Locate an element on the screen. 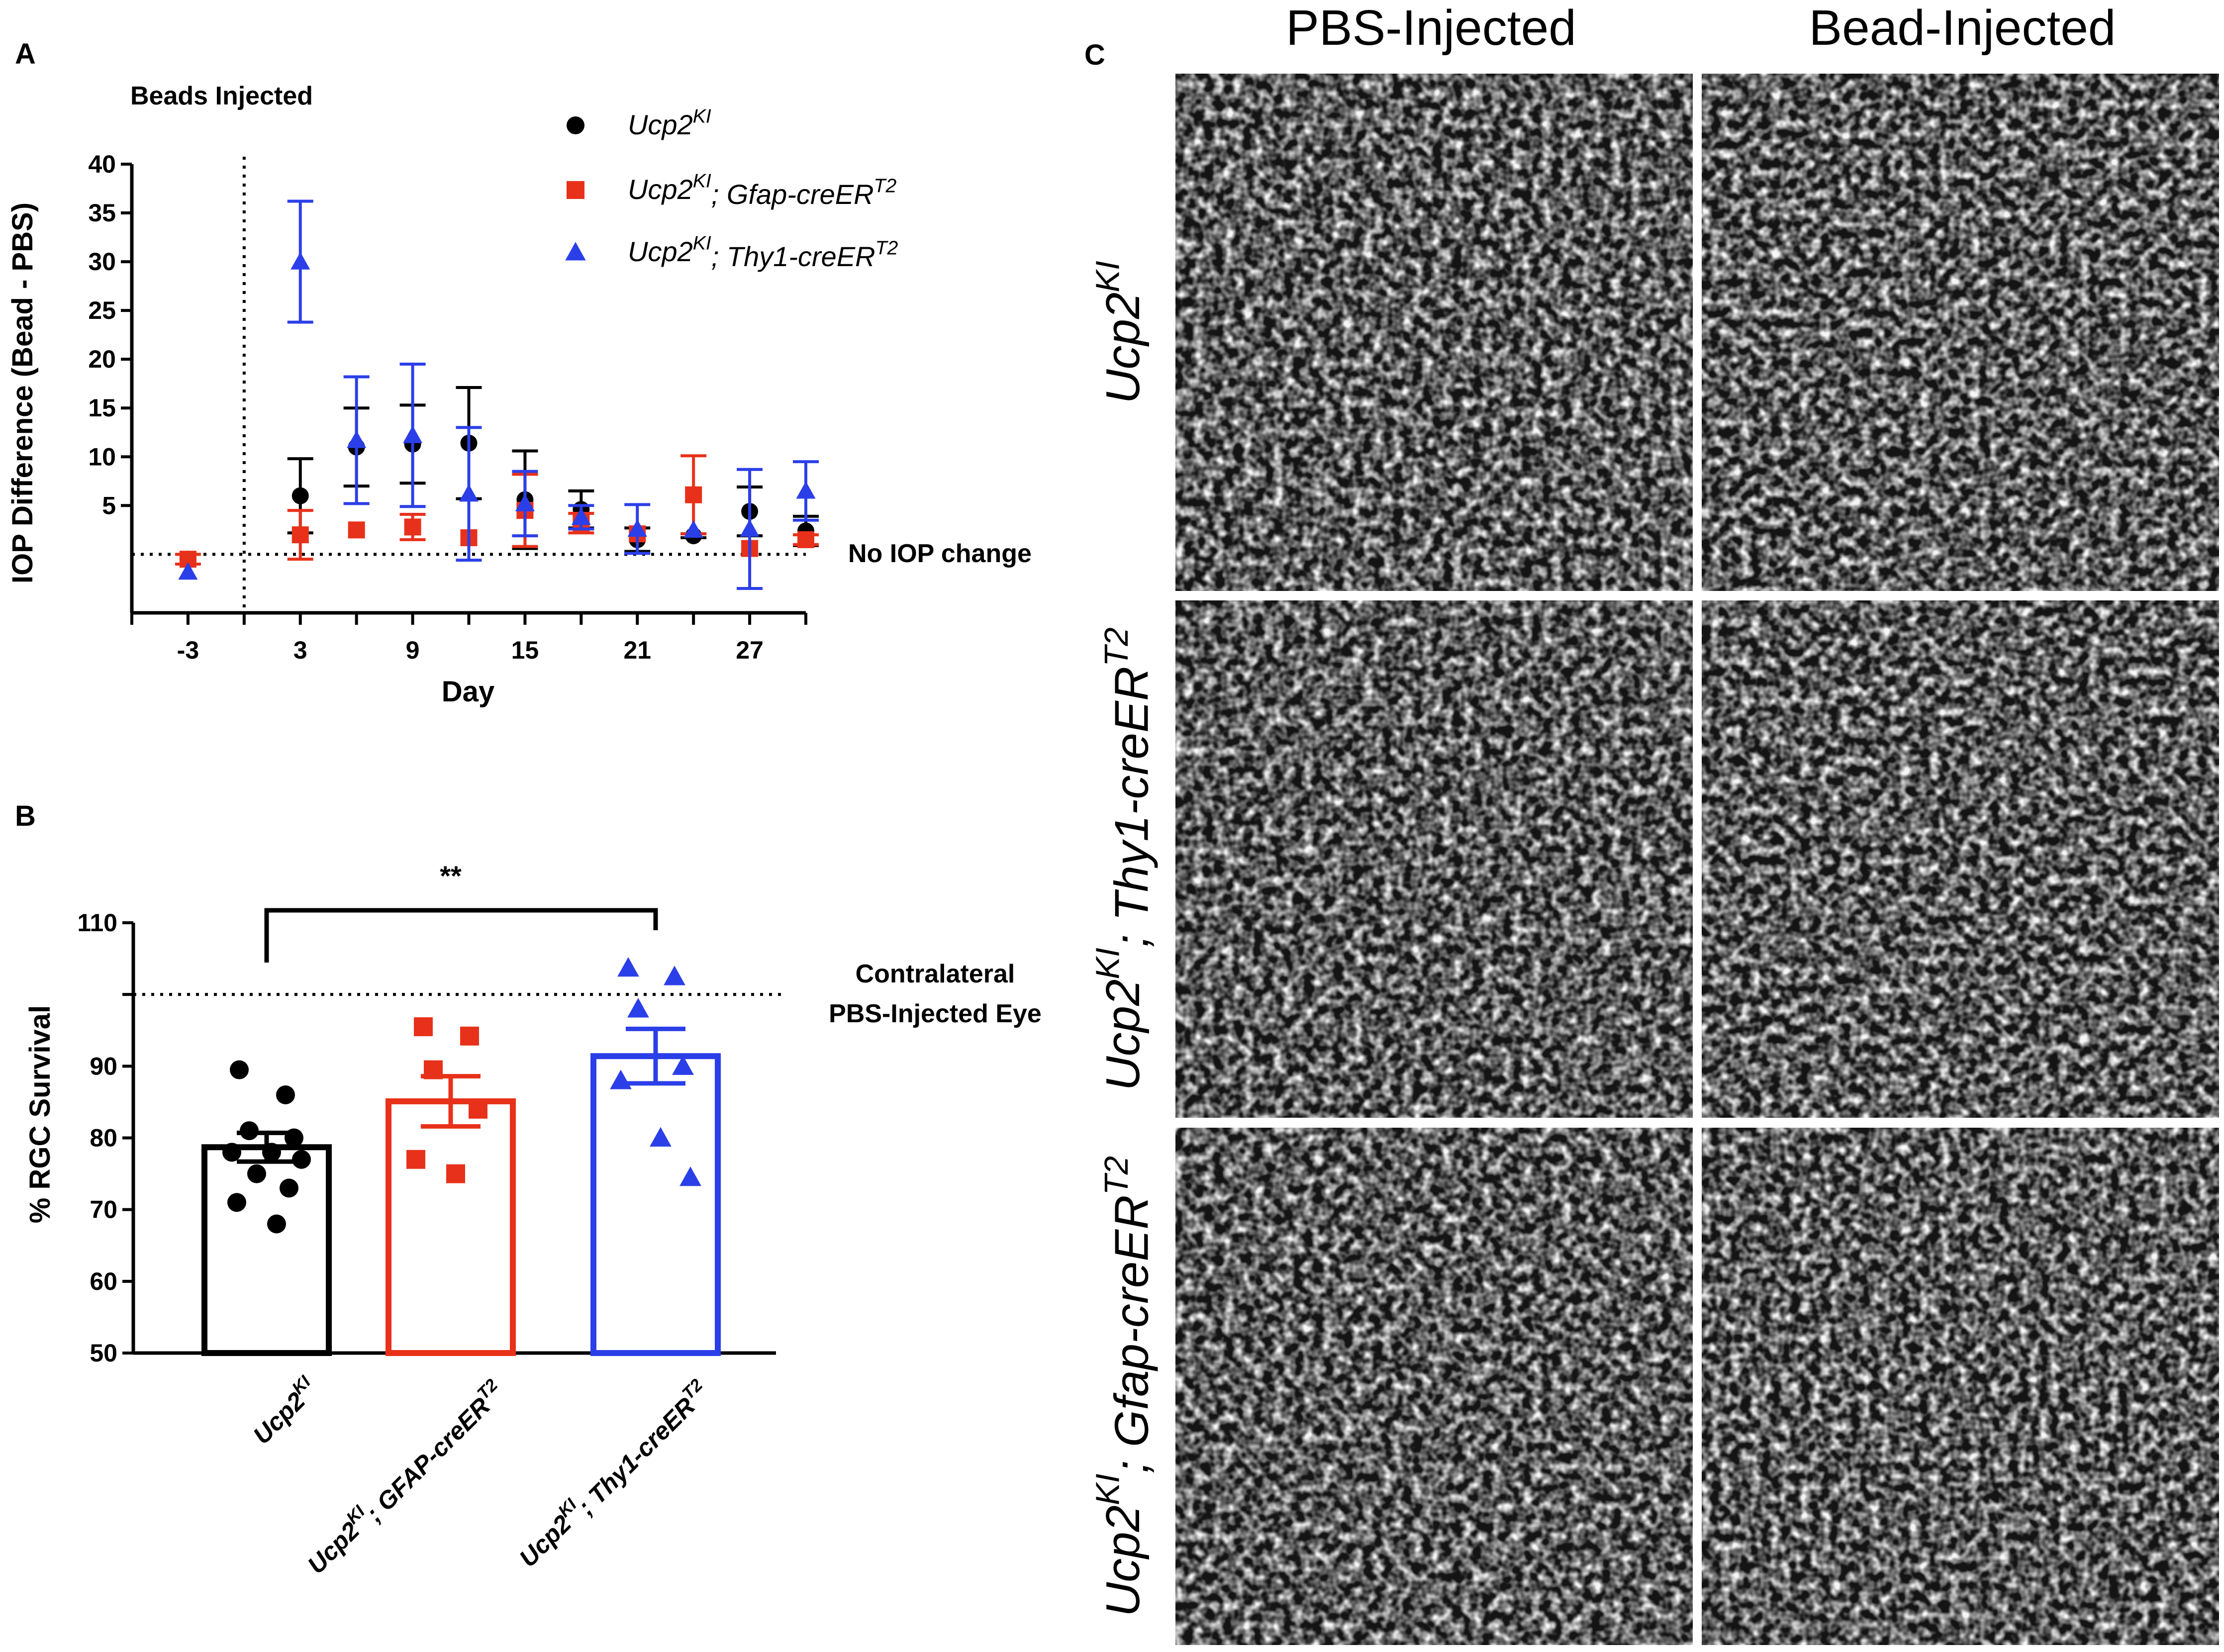 The width and height of the screenshot is (2224, 1652). legend-label-2: Ucp2KI; Thy1-creERT2 is located at coordinates (763, 252).